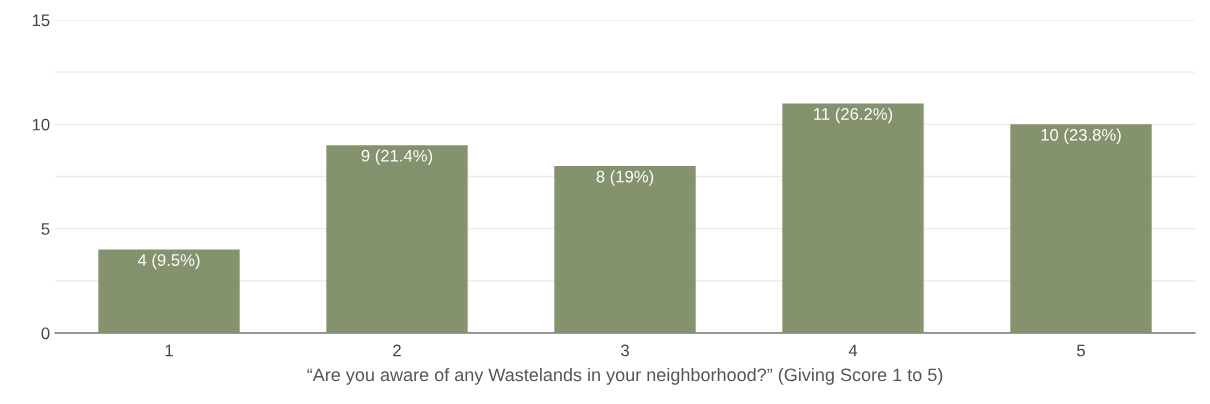 This screenshot has height=404, width=1210. What do you see at coordinates (1081, 350) in the screenshot?
I see `x-tick-label: 5` at bounding box center [1081, 350].